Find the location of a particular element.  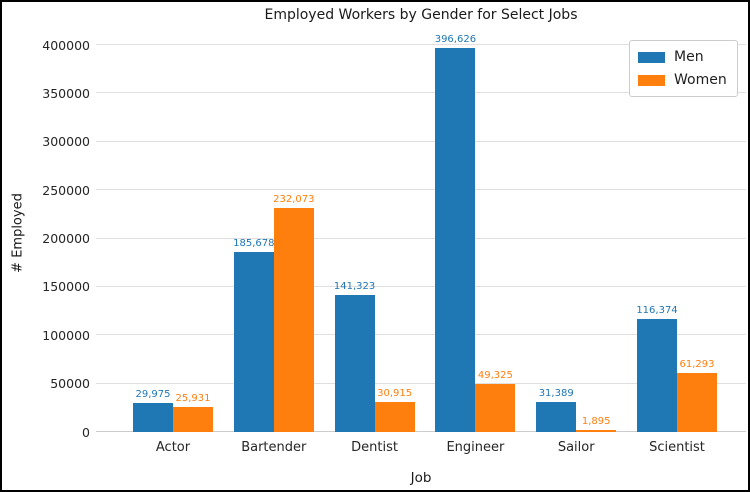

bar-value-label-sailor-women: 1,895 is located at coordinates (596, 421).